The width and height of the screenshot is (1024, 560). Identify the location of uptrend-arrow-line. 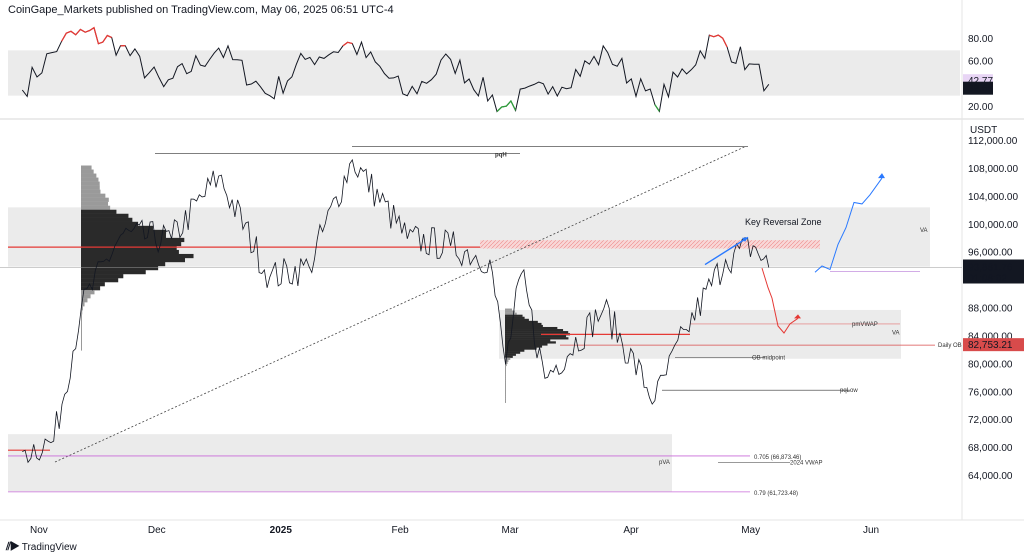
(726, 251).